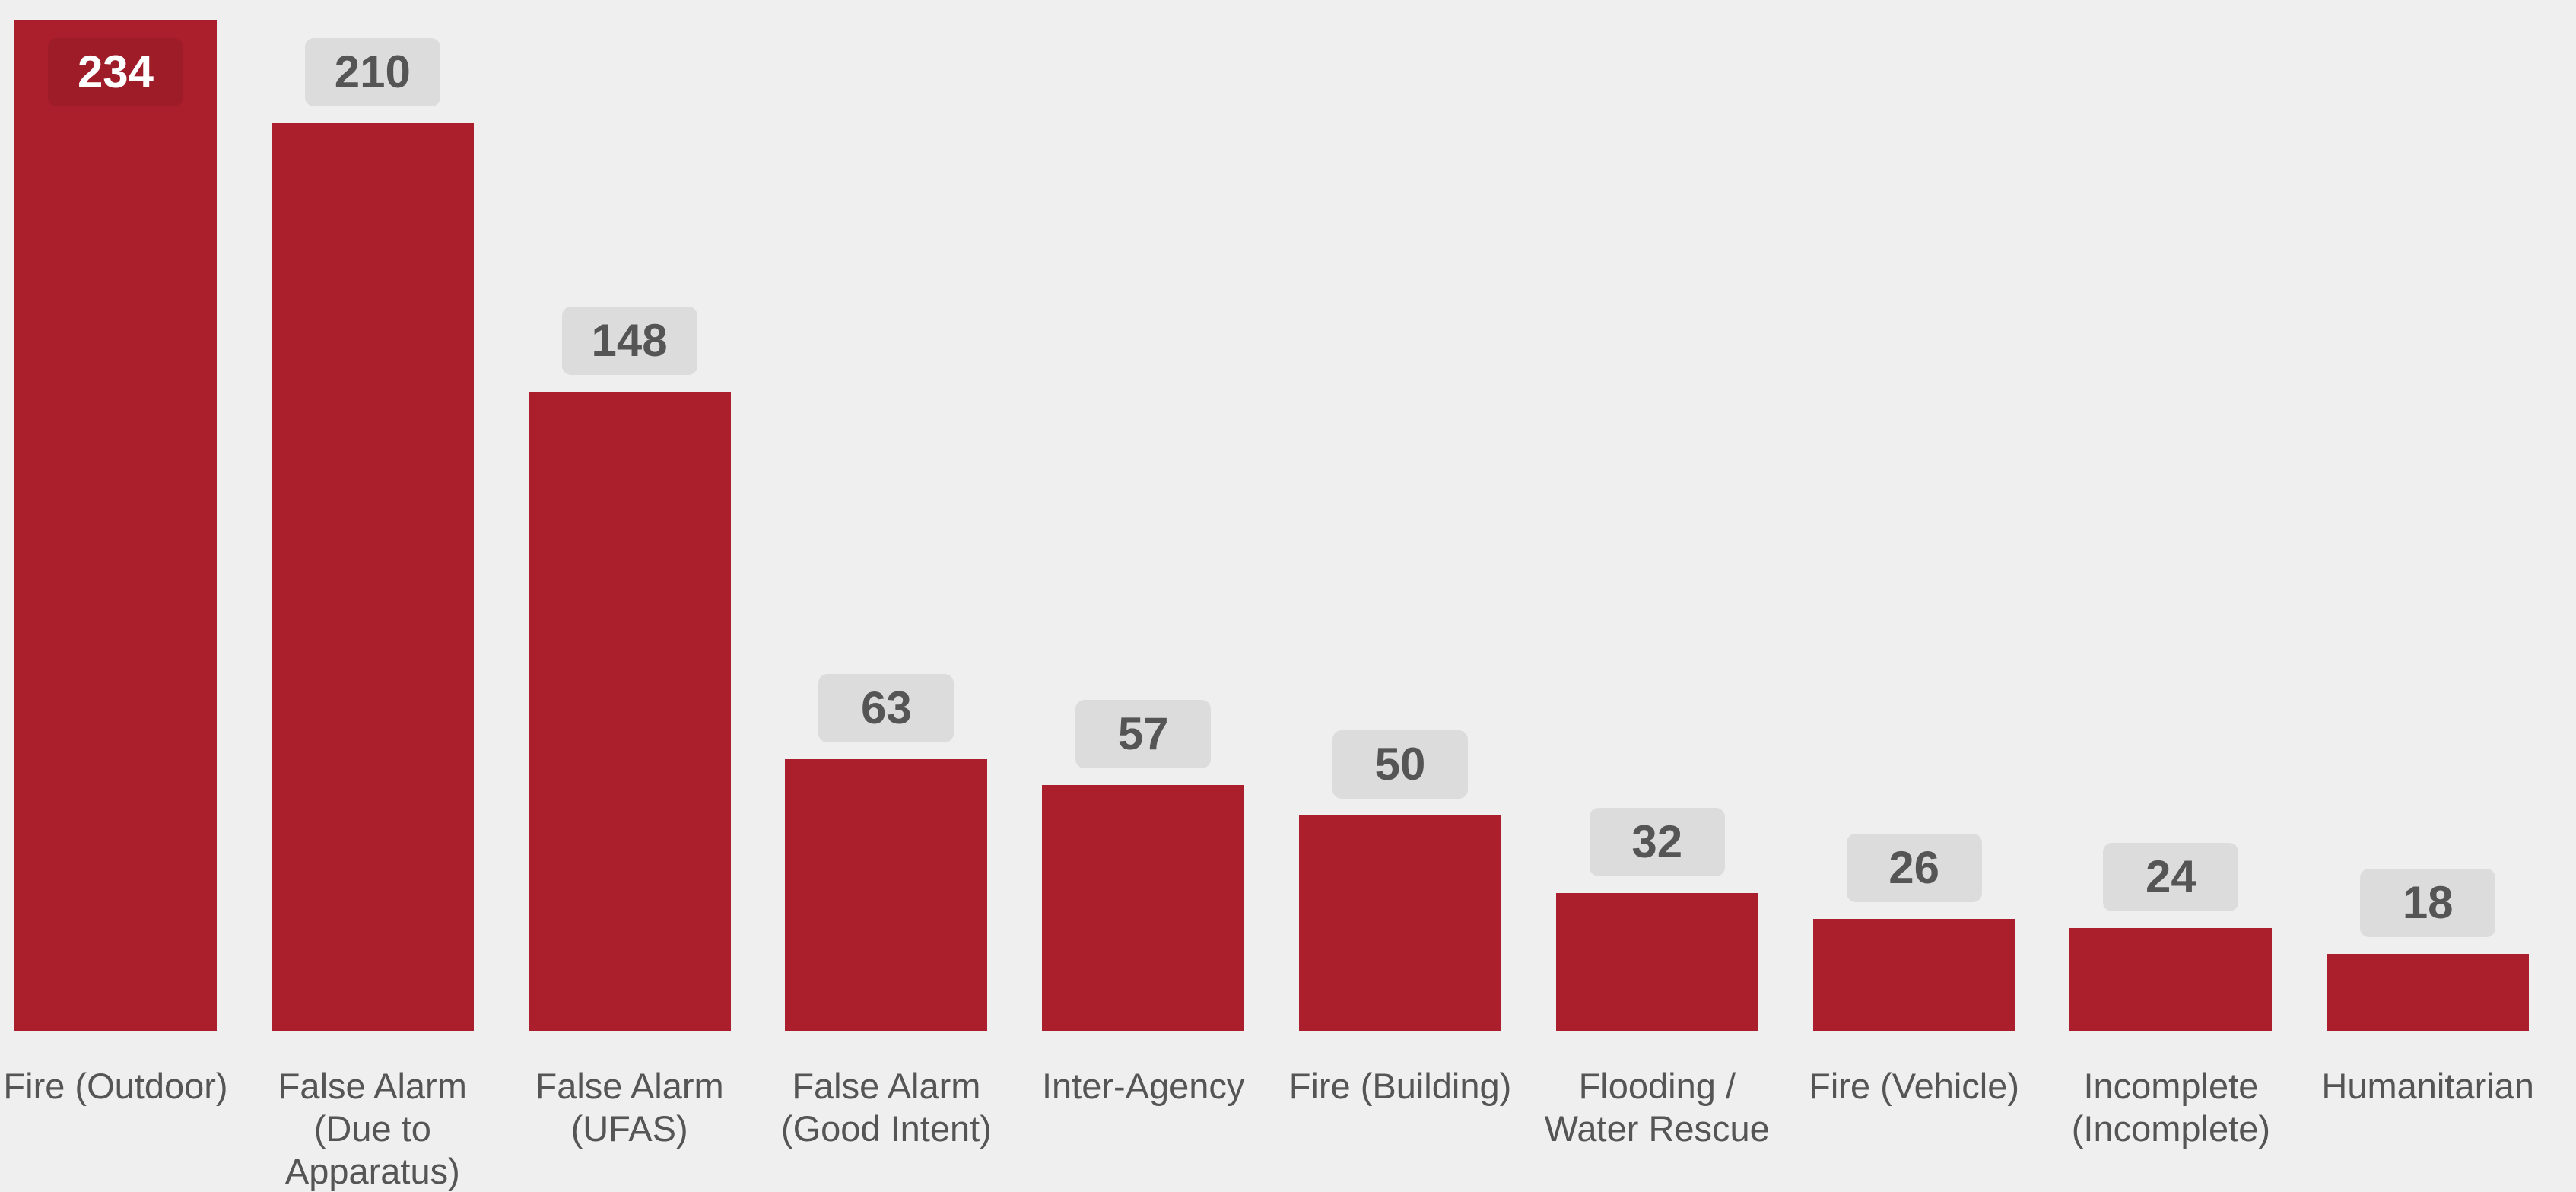 This screenshot has width=2576, height=1192. What do you see at coordinates (115, 1086) in the screenshot?
I see `x-tick-label: Fire (Outdoor)` at bounding box center [115, 1086].